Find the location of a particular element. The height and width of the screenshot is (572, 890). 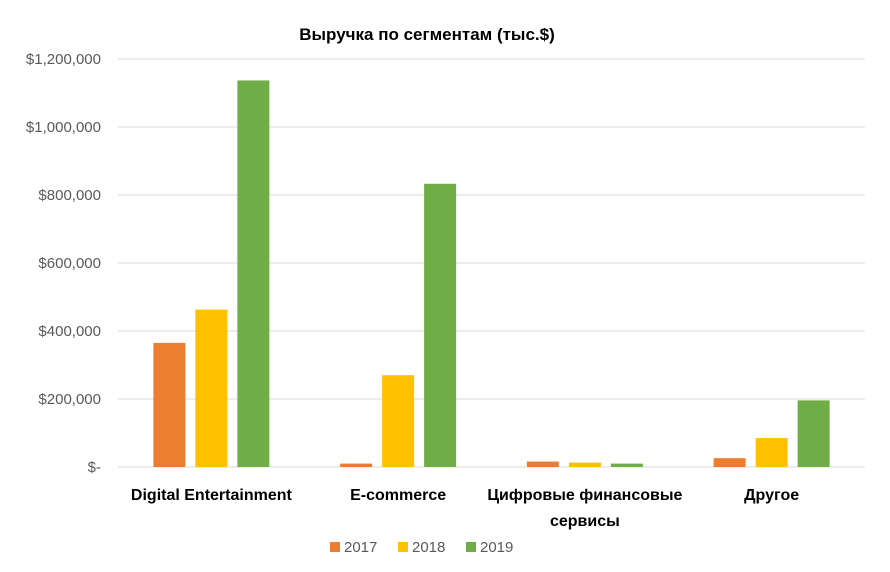

y-tick-label: $- is located at coordinates (94, 467).